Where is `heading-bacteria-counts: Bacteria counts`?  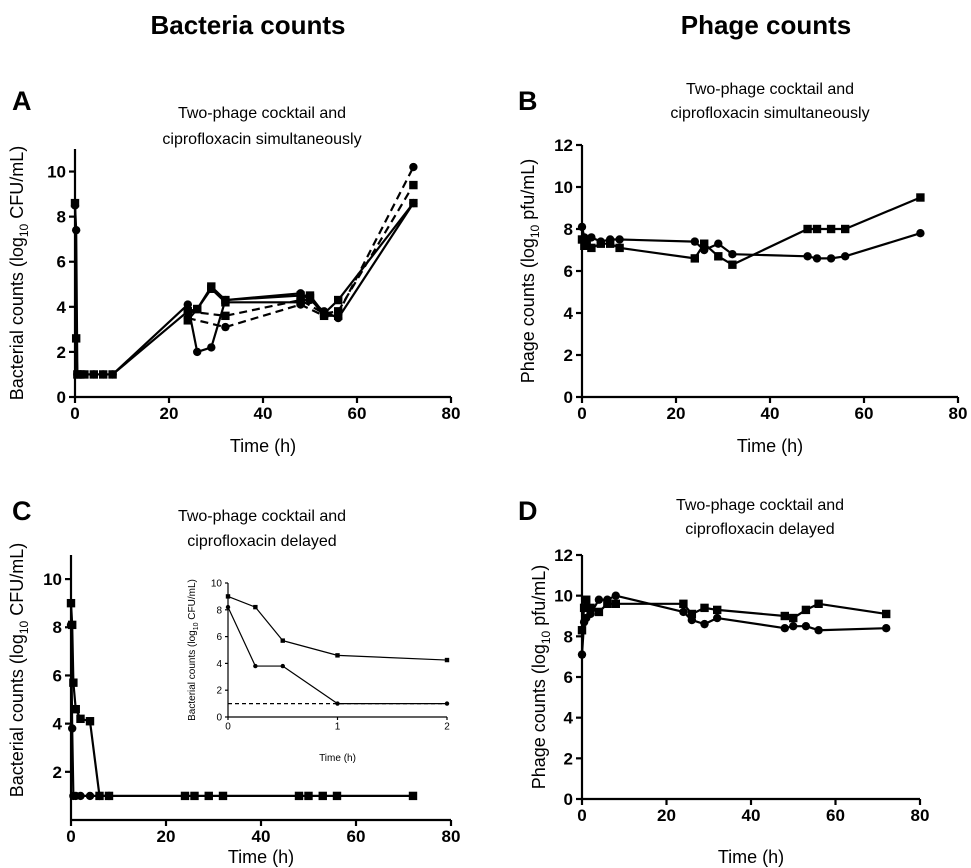 heading-bacteria-counts: Bacteria counts is located at coordinates (247, 25).